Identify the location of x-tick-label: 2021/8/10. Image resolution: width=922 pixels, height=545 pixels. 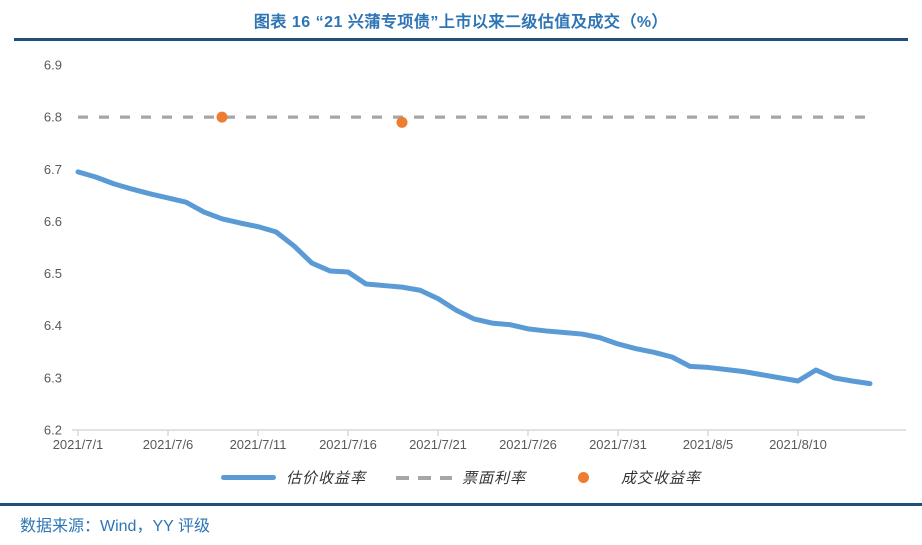
(798, 444).